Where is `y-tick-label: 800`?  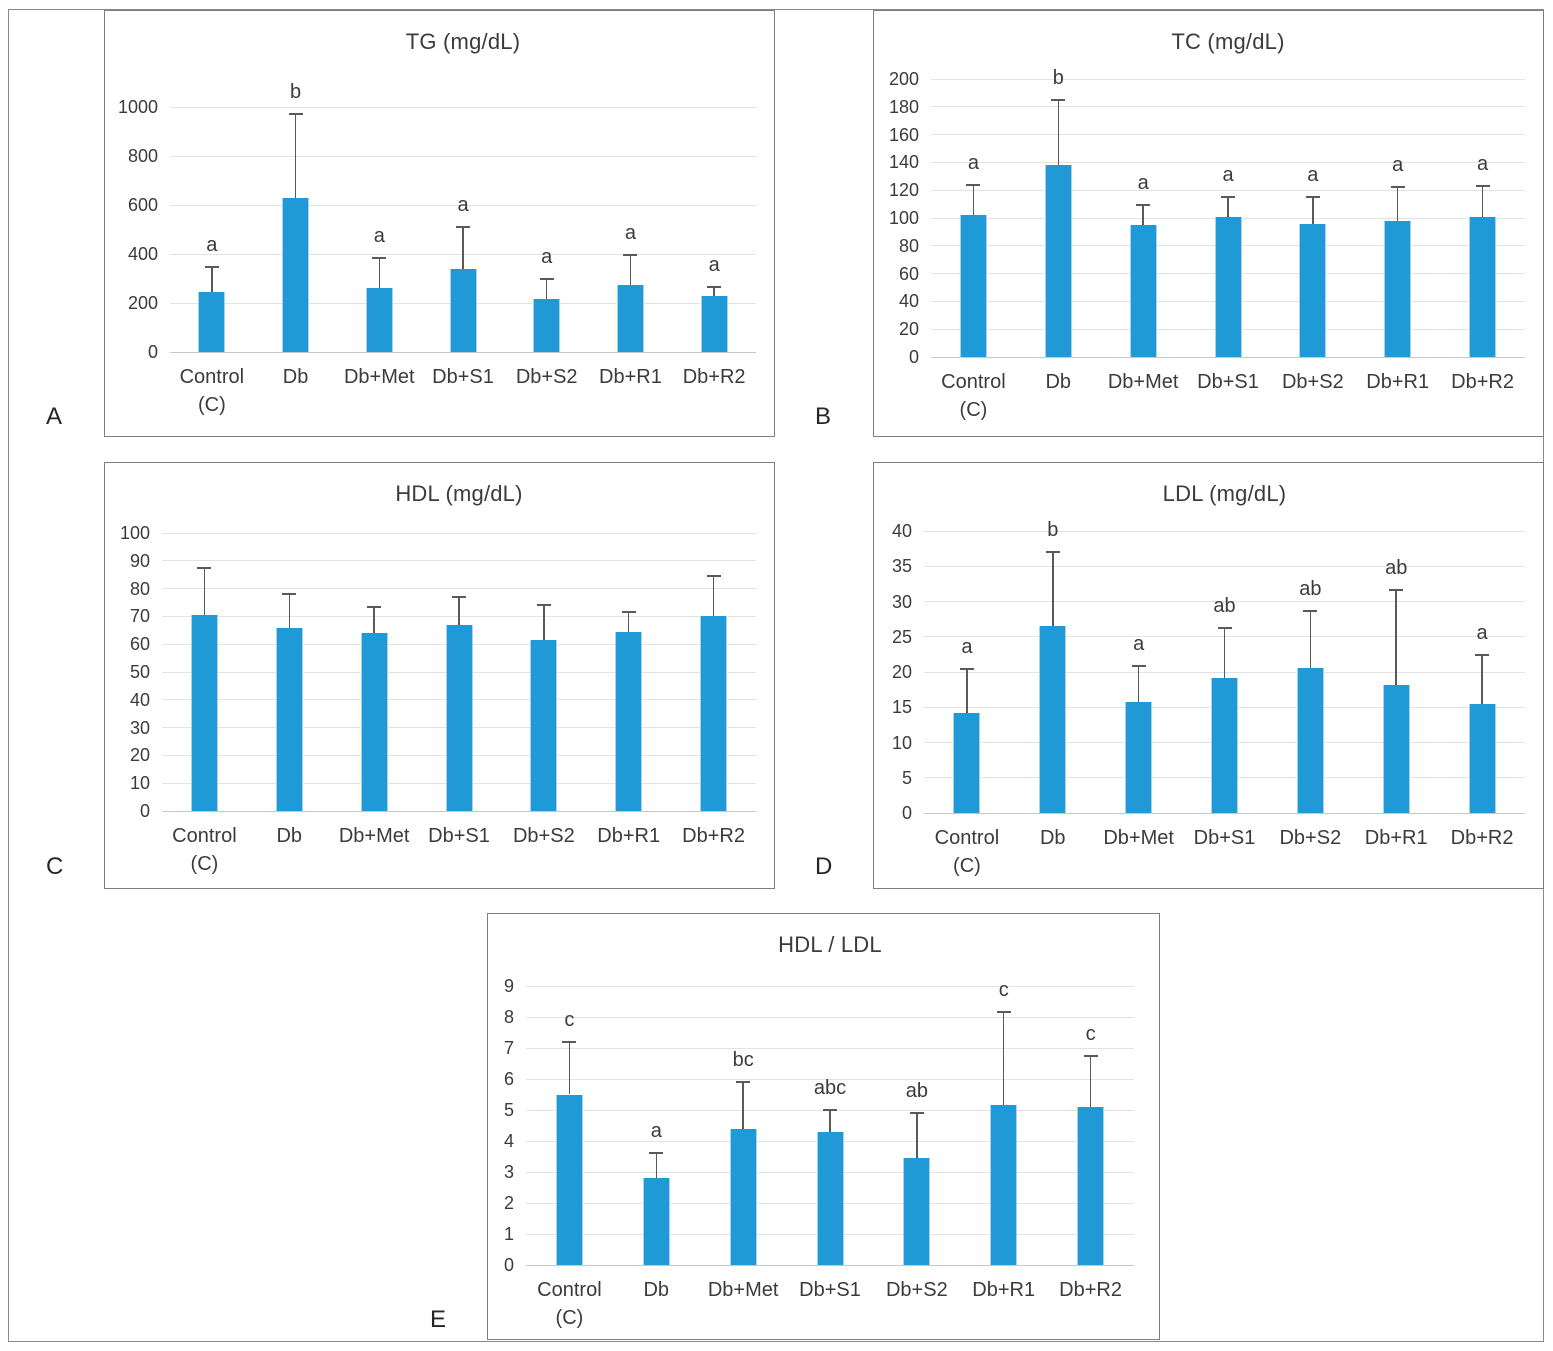 y-tick-label: 800 is located at coordinates (142, 156).